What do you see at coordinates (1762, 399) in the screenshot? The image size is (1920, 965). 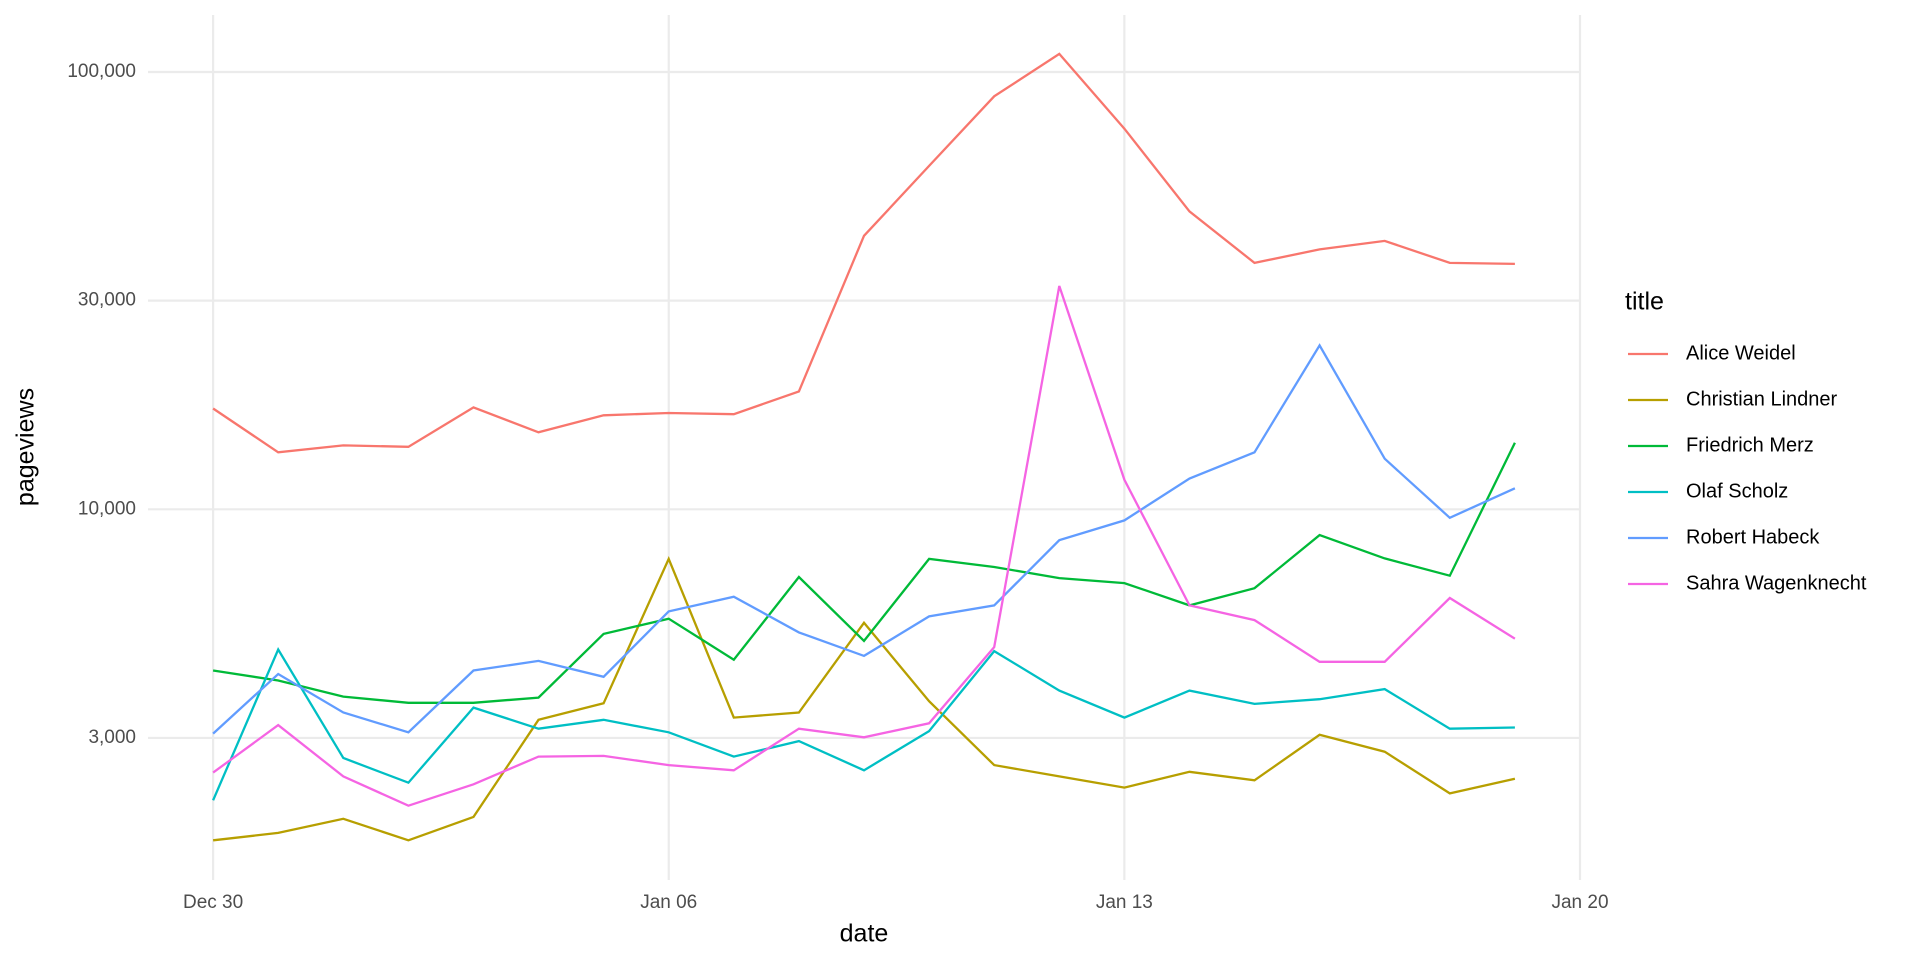 I see `legend-text: Christian Lindner` at bounding box center [1762, 399].